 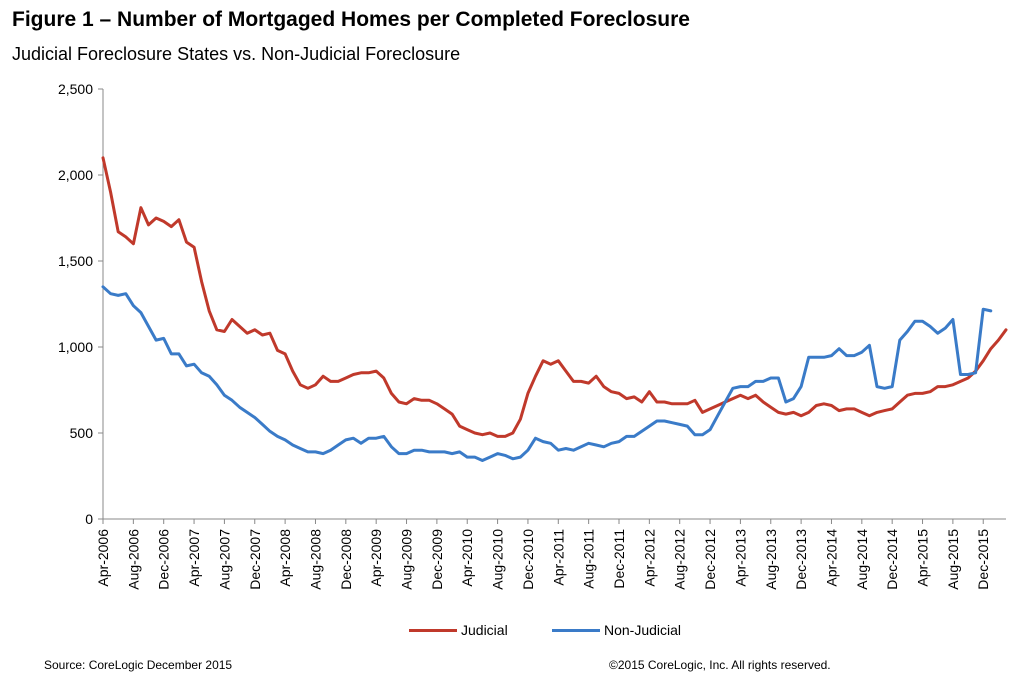 I want to click on x-tick-label: Dec-2006, so click(x=164, y=559).